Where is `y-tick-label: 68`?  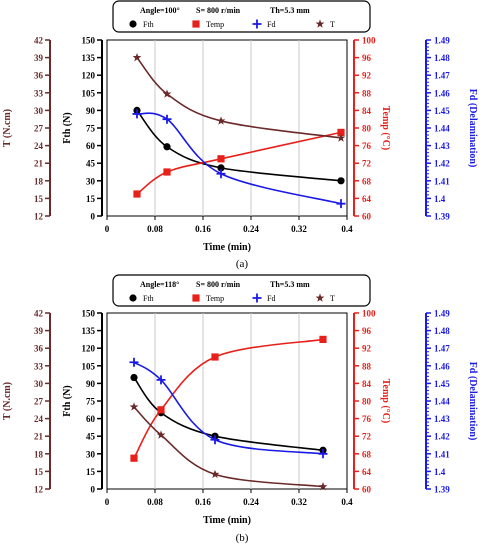 y-tick-label: 68 is located at coordinates (367, 181).